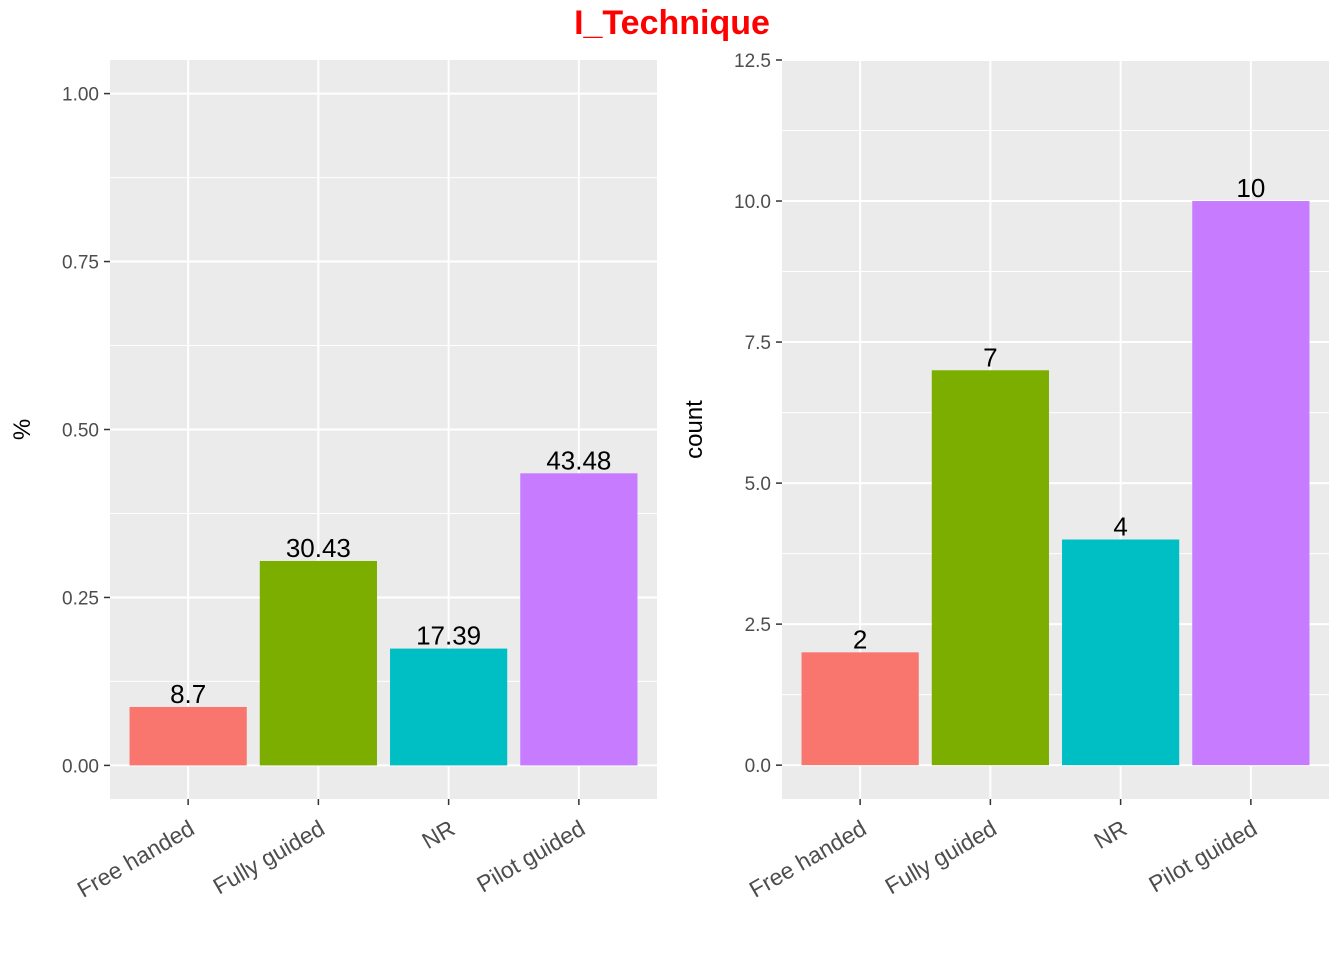  What do you see at coordinates (80, 598) in the screenshot?
I see `y-tick-label: 0.25` at bounding box center [80, 598].